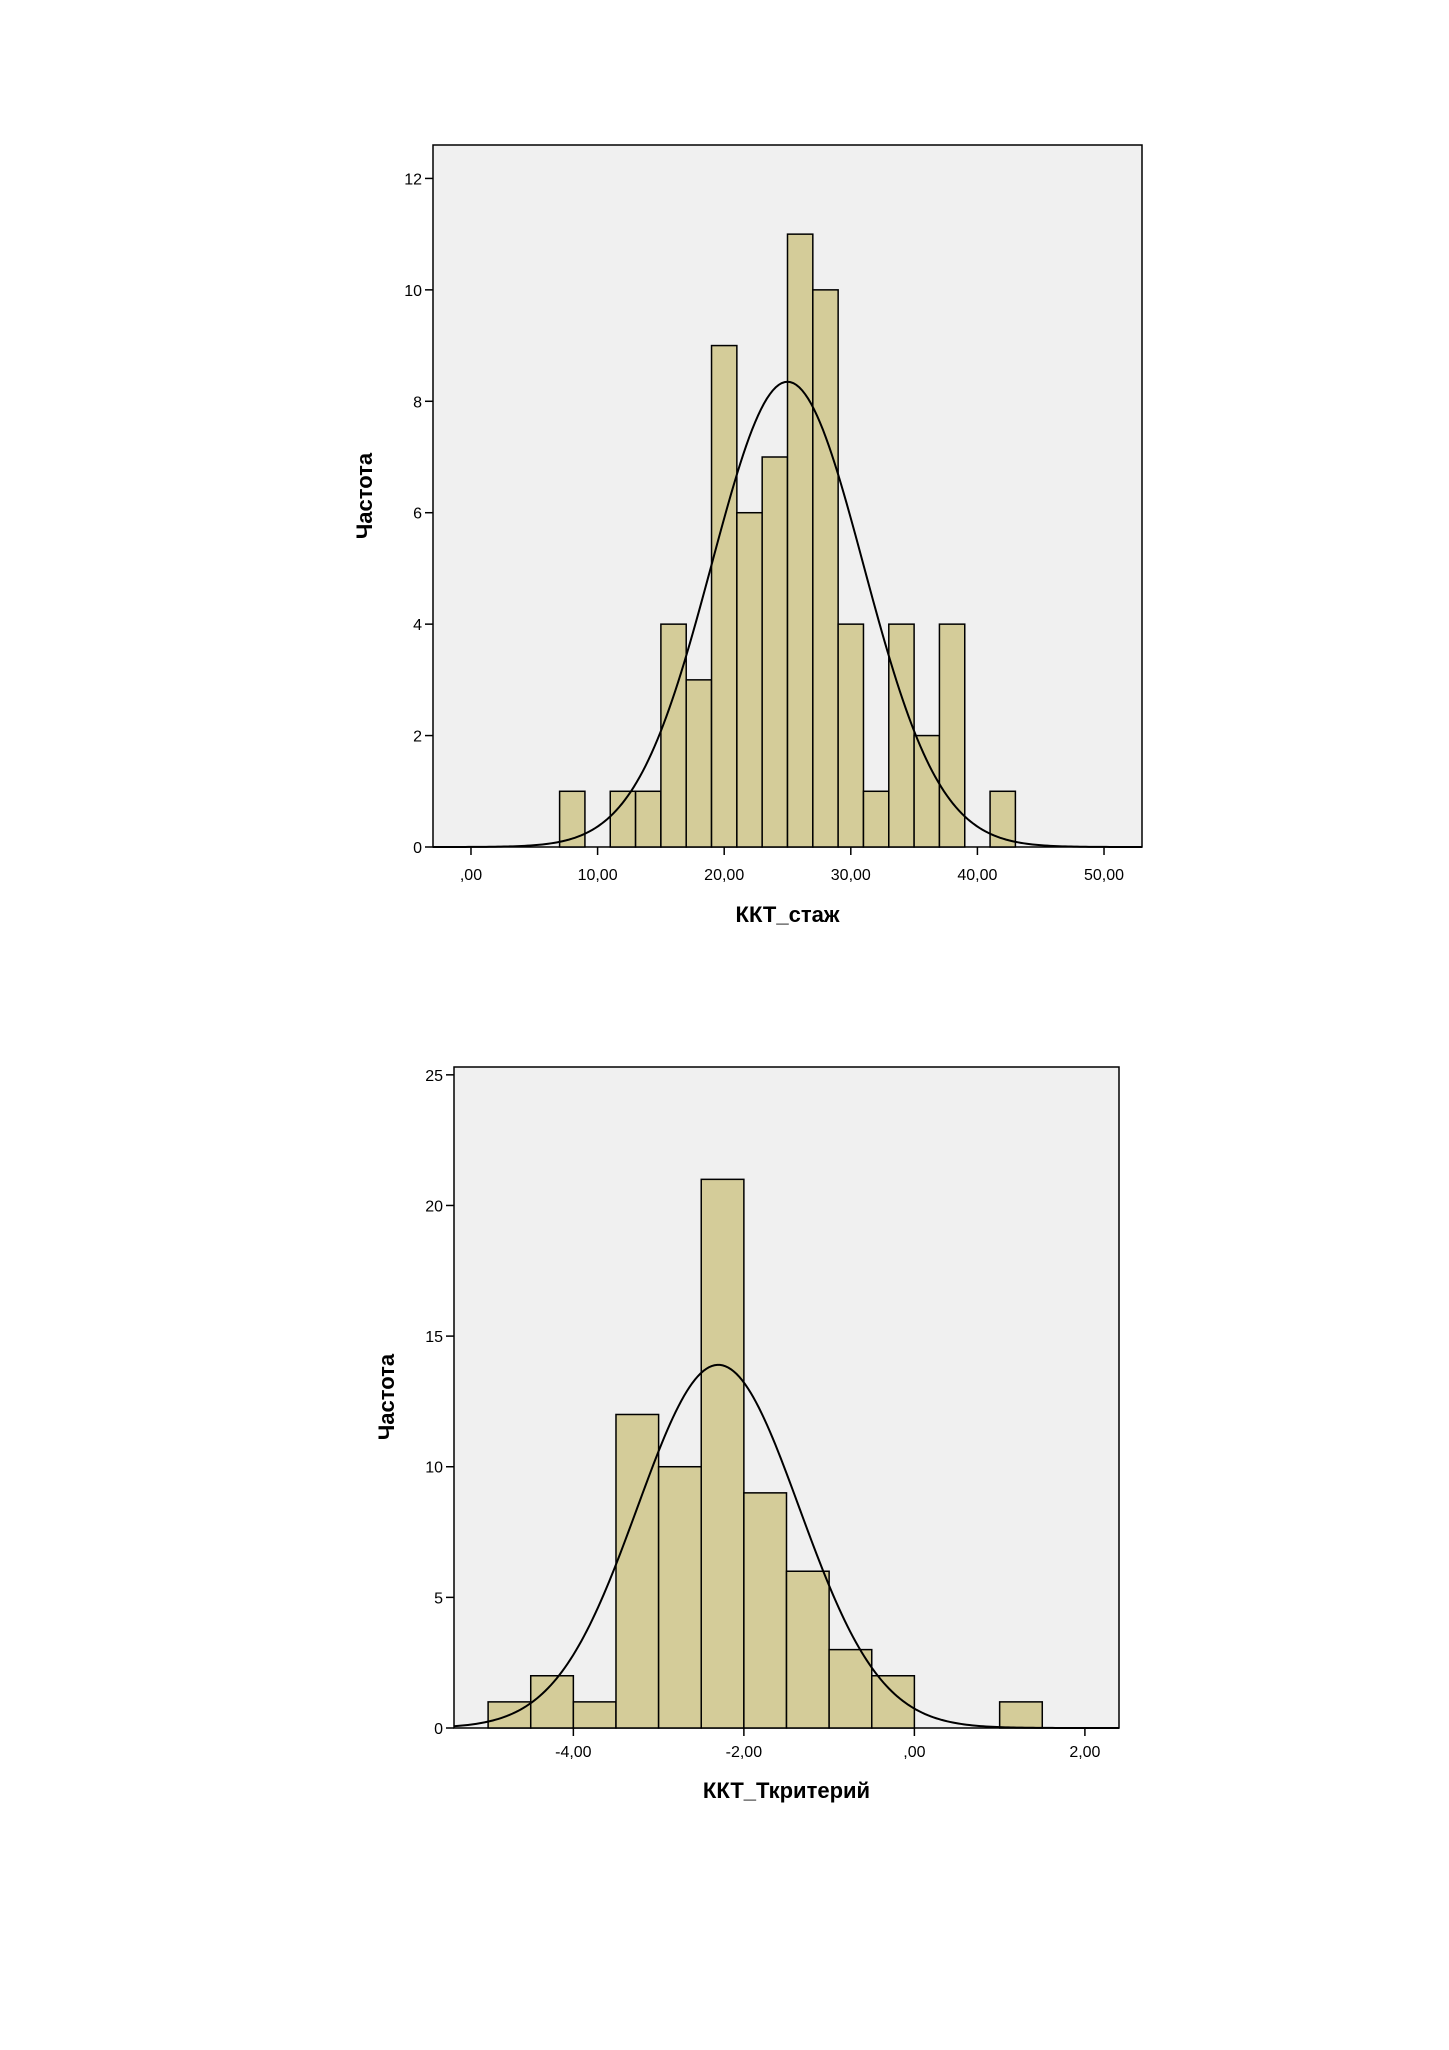  Describe the element at coordinates (786, 1790) in the screenshot. I see `x-axis-title: ККТ_Ткритерий` at that location.